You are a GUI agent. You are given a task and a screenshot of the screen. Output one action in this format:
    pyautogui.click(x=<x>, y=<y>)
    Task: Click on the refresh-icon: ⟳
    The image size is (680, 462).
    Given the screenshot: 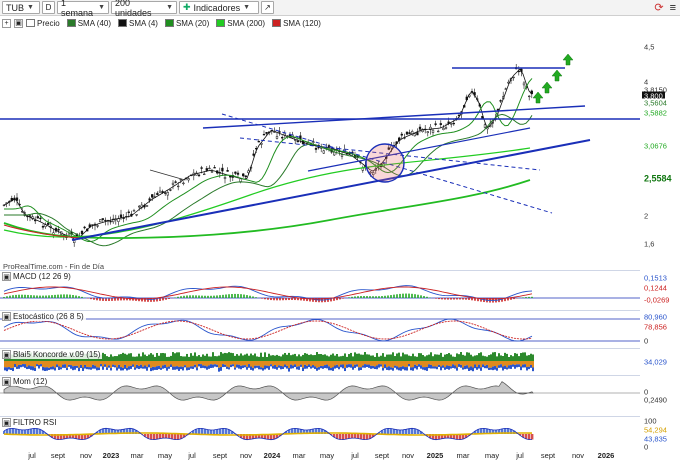 What is the action you would take?
    pyautogui.click(x=659, y=8)
    